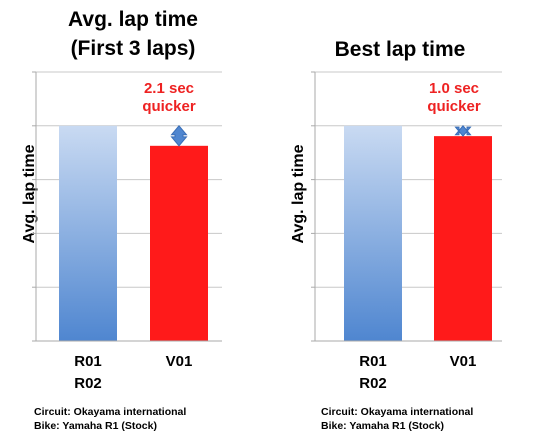  What do you see at coordinates (400, 49) in the screenshot?
I see `chart-title-line-1: Best lap time` at bounding box center [400, 49].